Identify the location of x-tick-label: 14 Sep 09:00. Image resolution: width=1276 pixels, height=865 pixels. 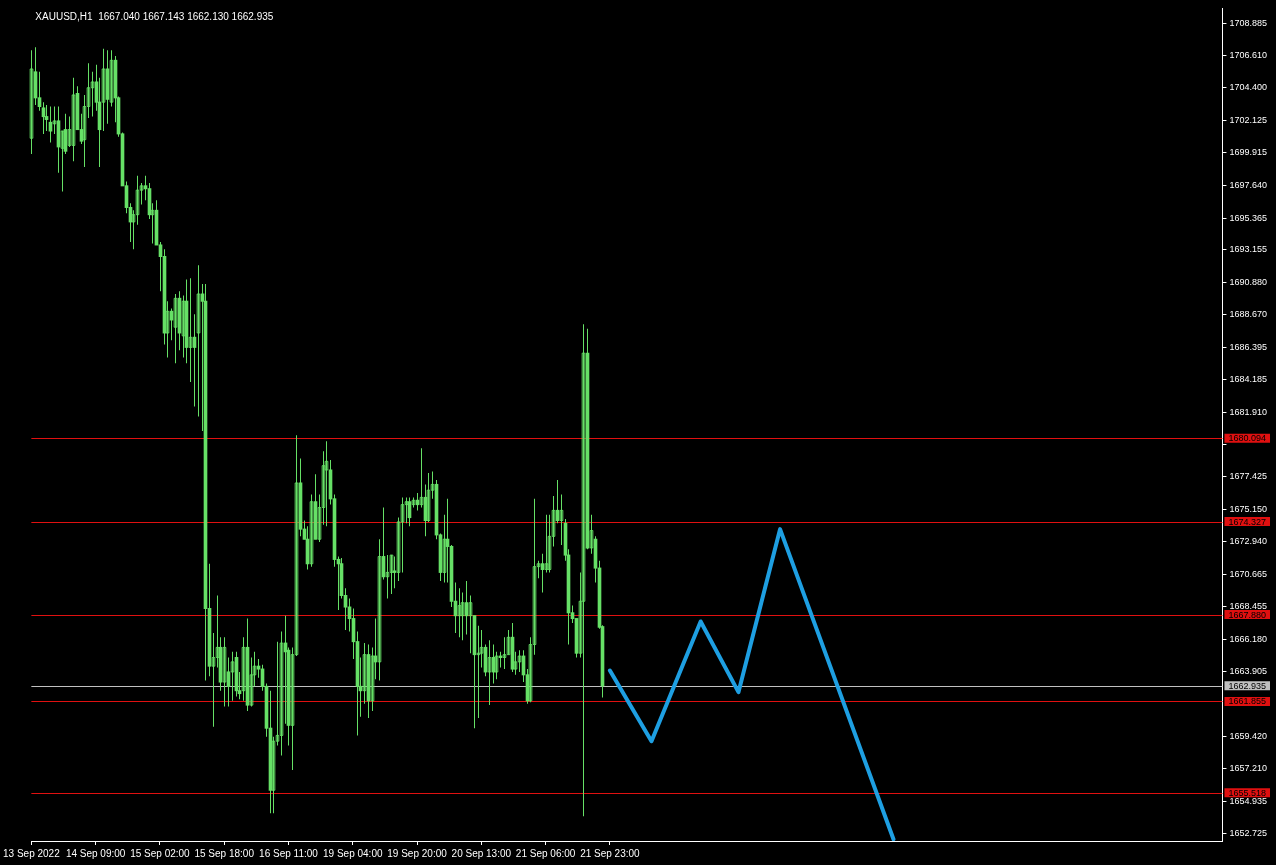
(95, 853).